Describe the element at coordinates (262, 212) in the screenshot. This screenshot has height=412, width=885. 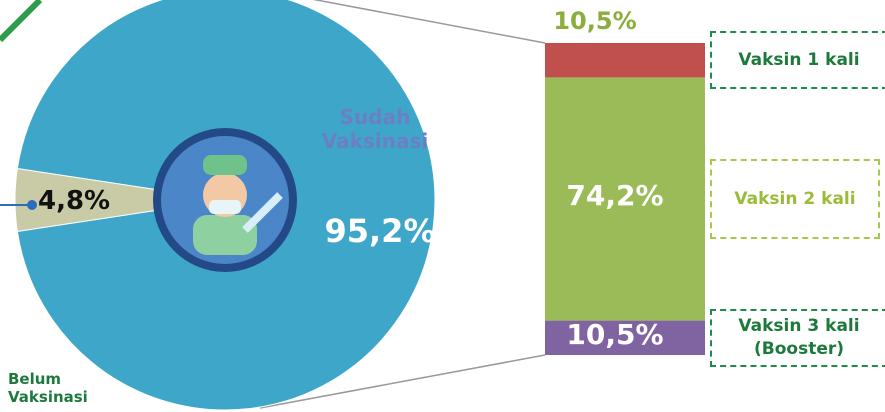
I see `icon-syringe` at that location.